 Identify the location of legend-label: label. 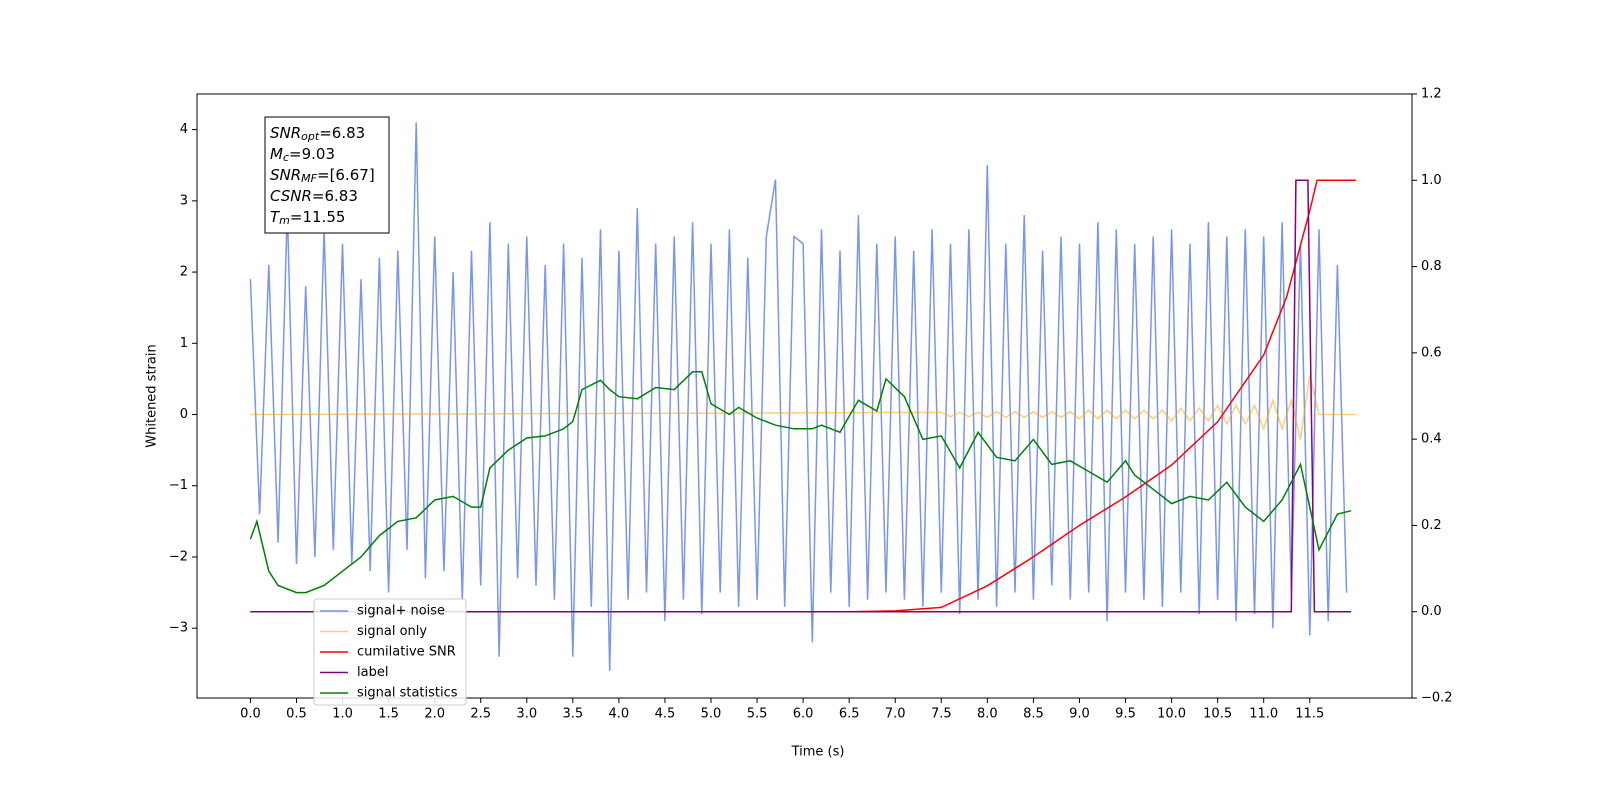
(372, 672).